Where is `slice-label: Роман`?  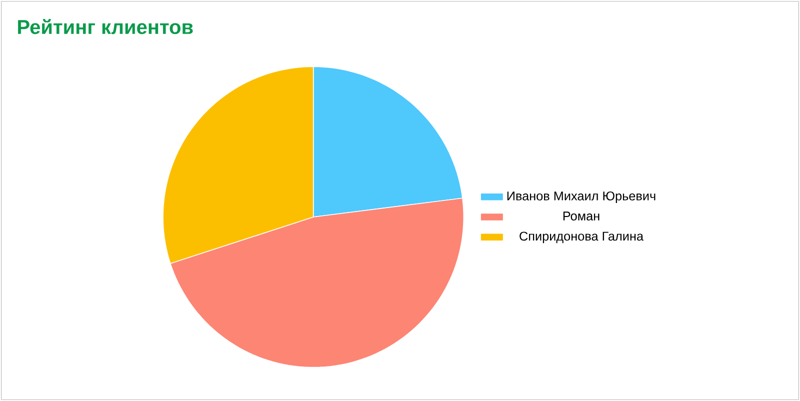
slice-label: Роман is located at coordinates (581, 216).